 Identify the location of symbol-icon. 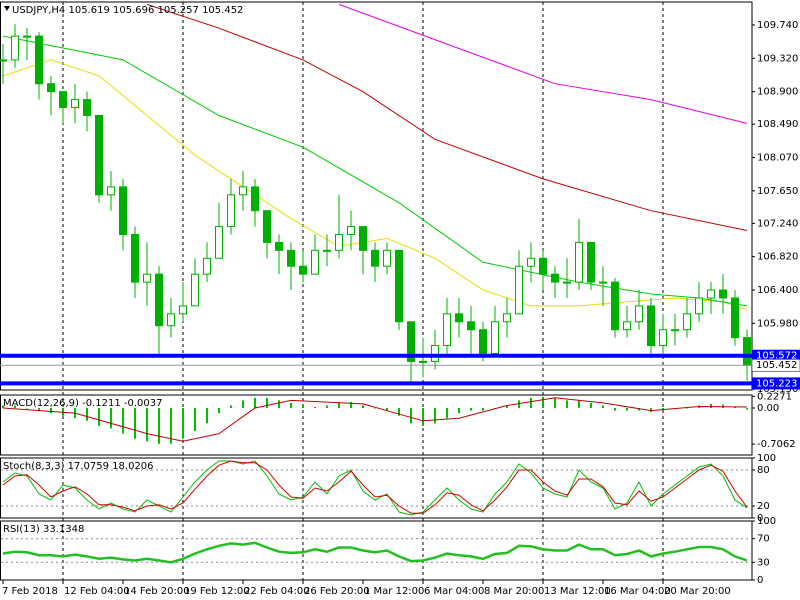
(7, 8).